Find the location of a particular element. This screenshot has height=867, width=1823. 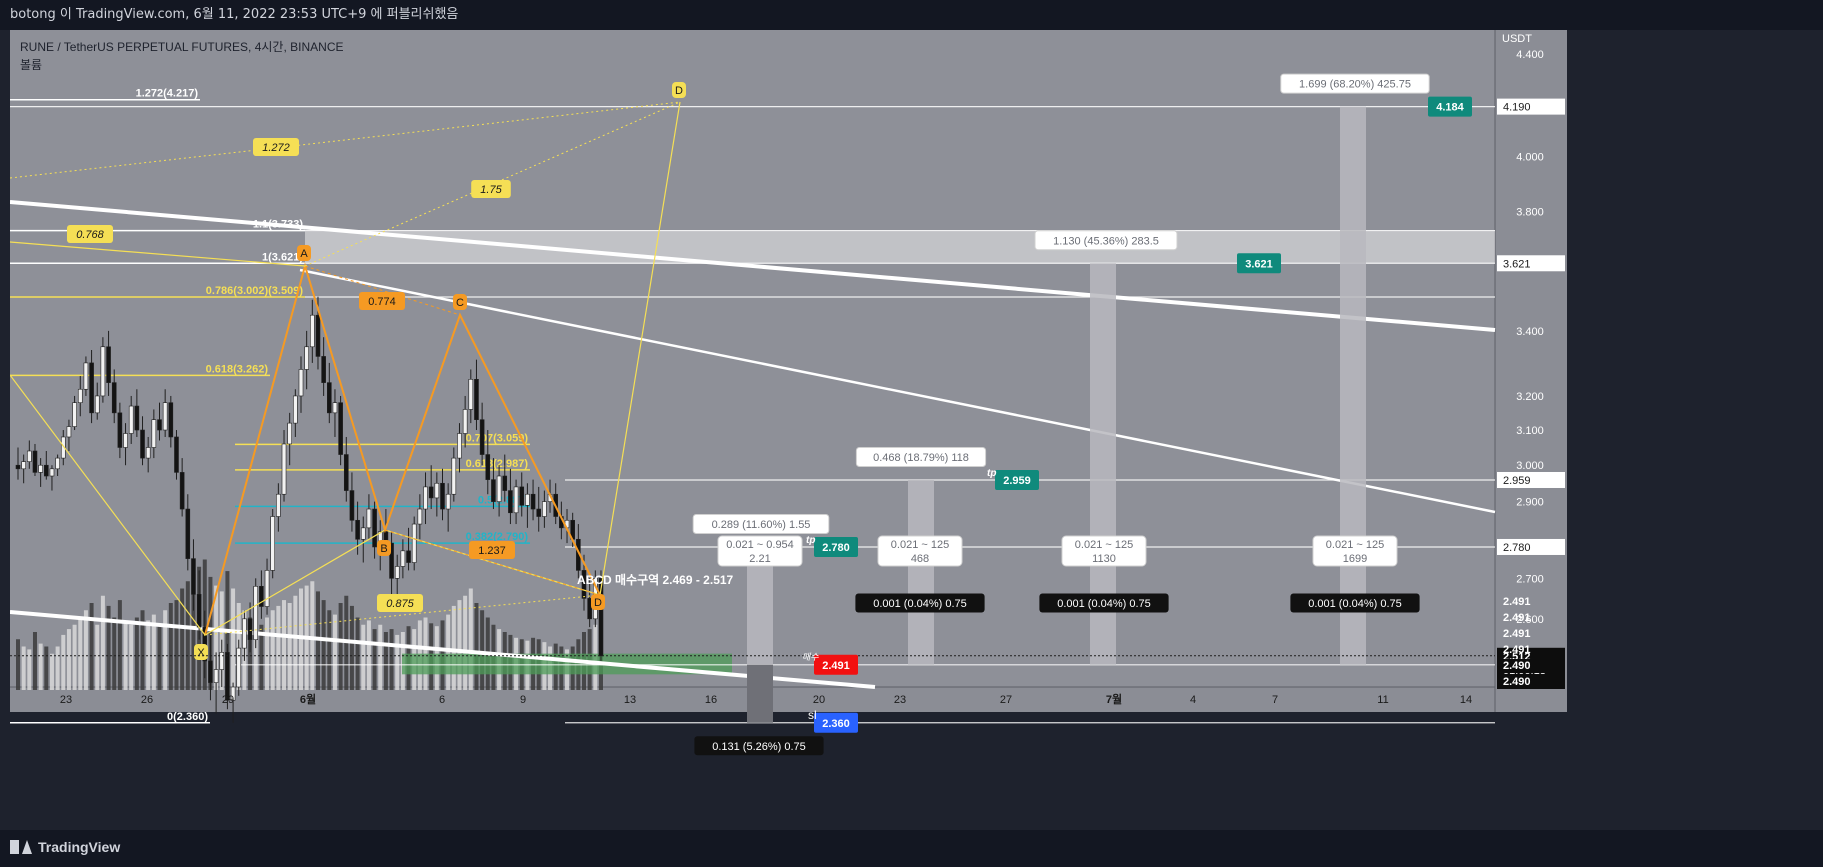

target-info: 0.289 (11.60%) 1.55 is located at coordinates (761, 525).